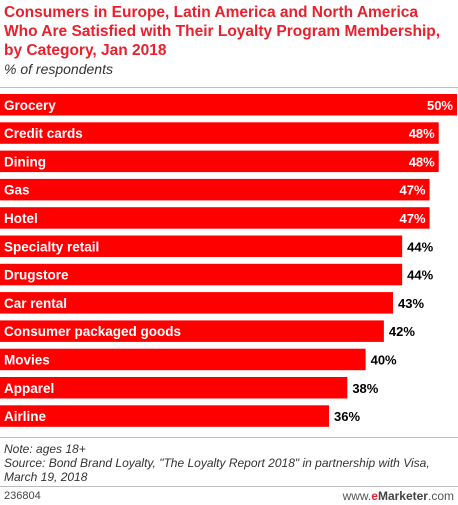 Image resolution: width=458 pixels, height=505 pixels. I want to click on brand-name: Marketer, so click(402, 496).